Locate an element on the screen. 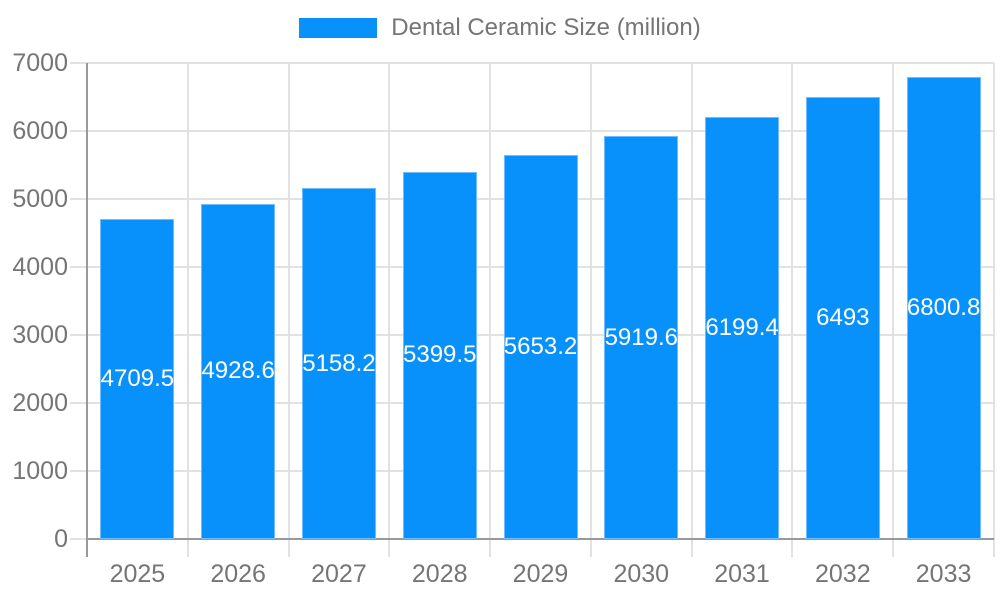 The width and height of the screenshot is (1000, 600). bar: 5399.5 is located at coordinates (439, 355).